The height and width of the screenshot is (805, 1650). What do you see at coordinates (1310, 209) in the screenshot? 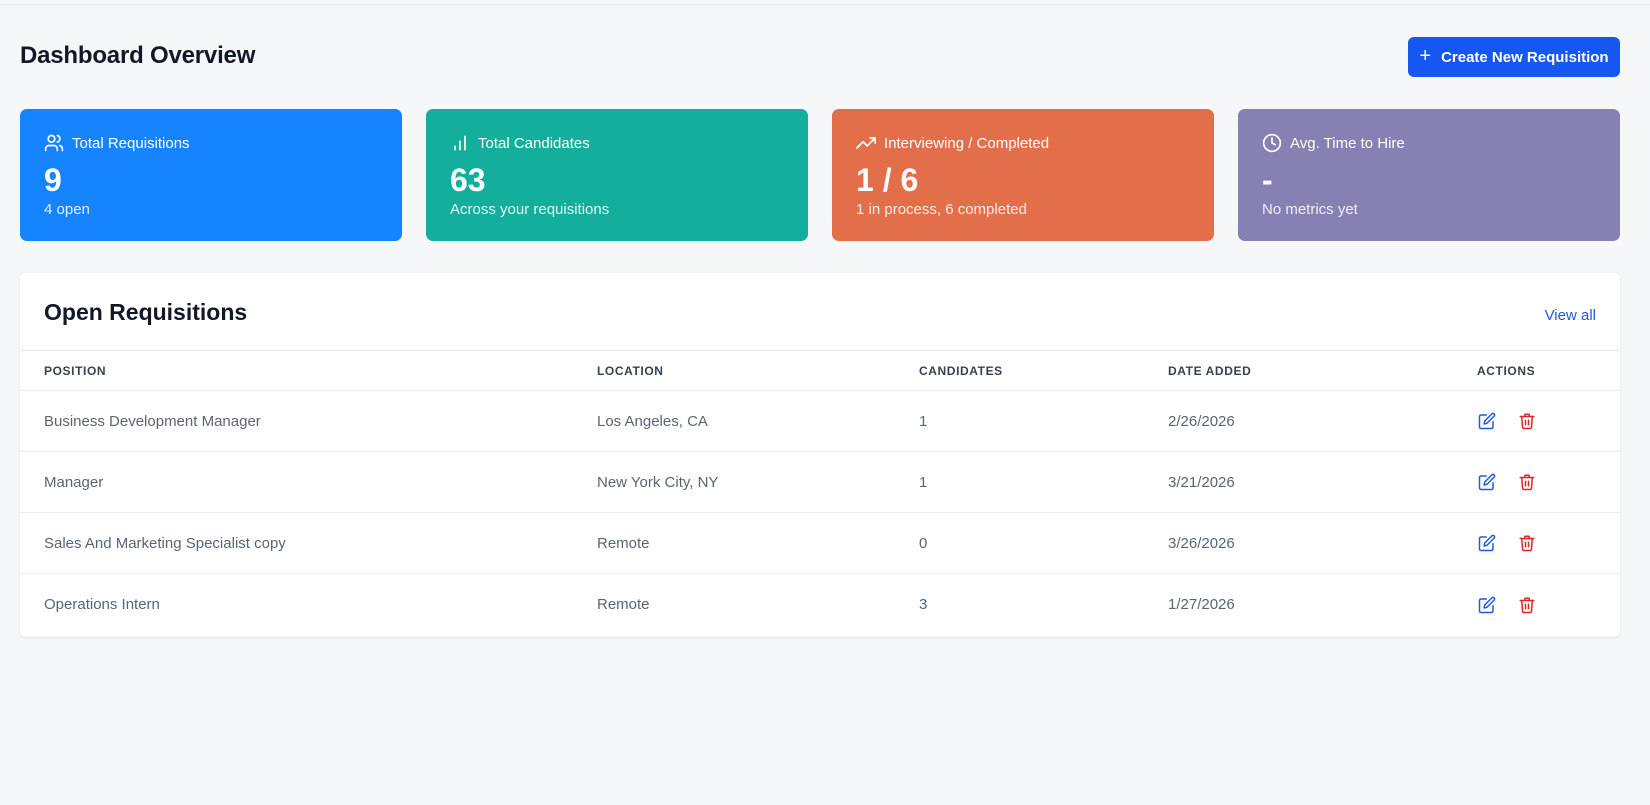
I see `stat-subtext: No metrics yet` at bounding box center [1310, 209].